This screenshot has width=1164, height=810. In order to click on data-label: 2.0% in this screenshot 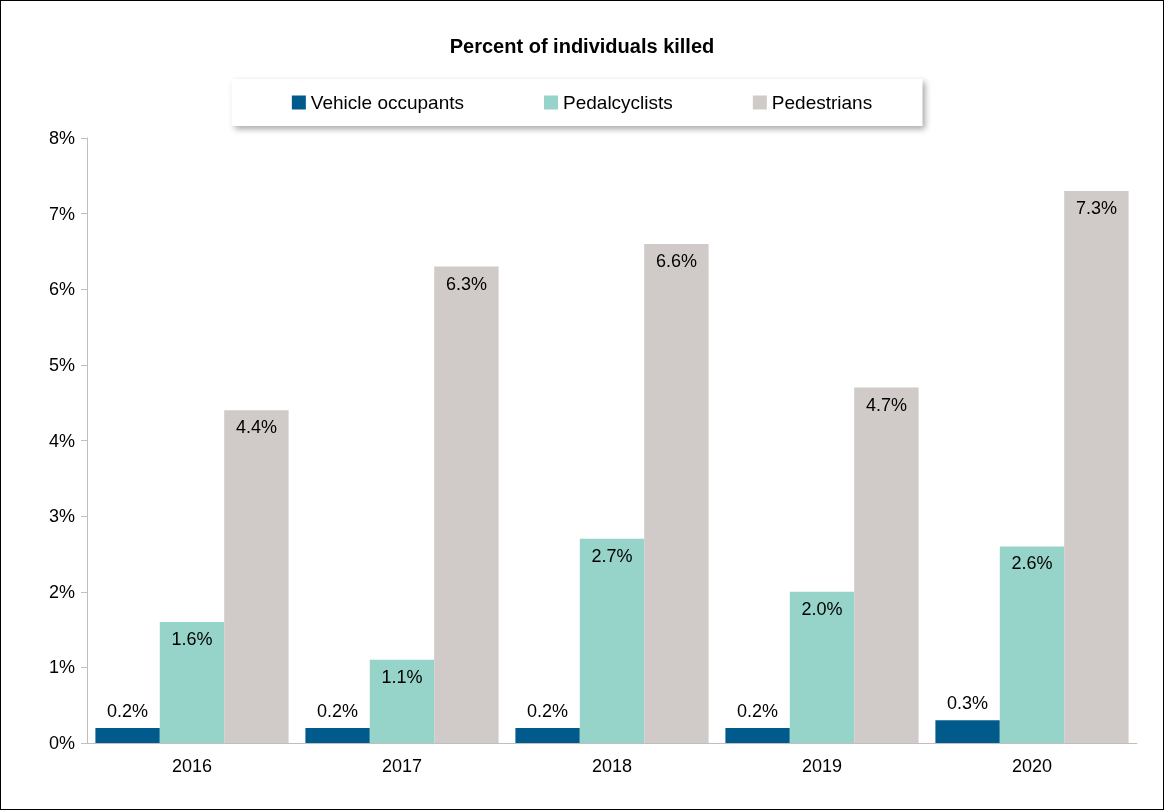, I will do `click(822, 608)`.